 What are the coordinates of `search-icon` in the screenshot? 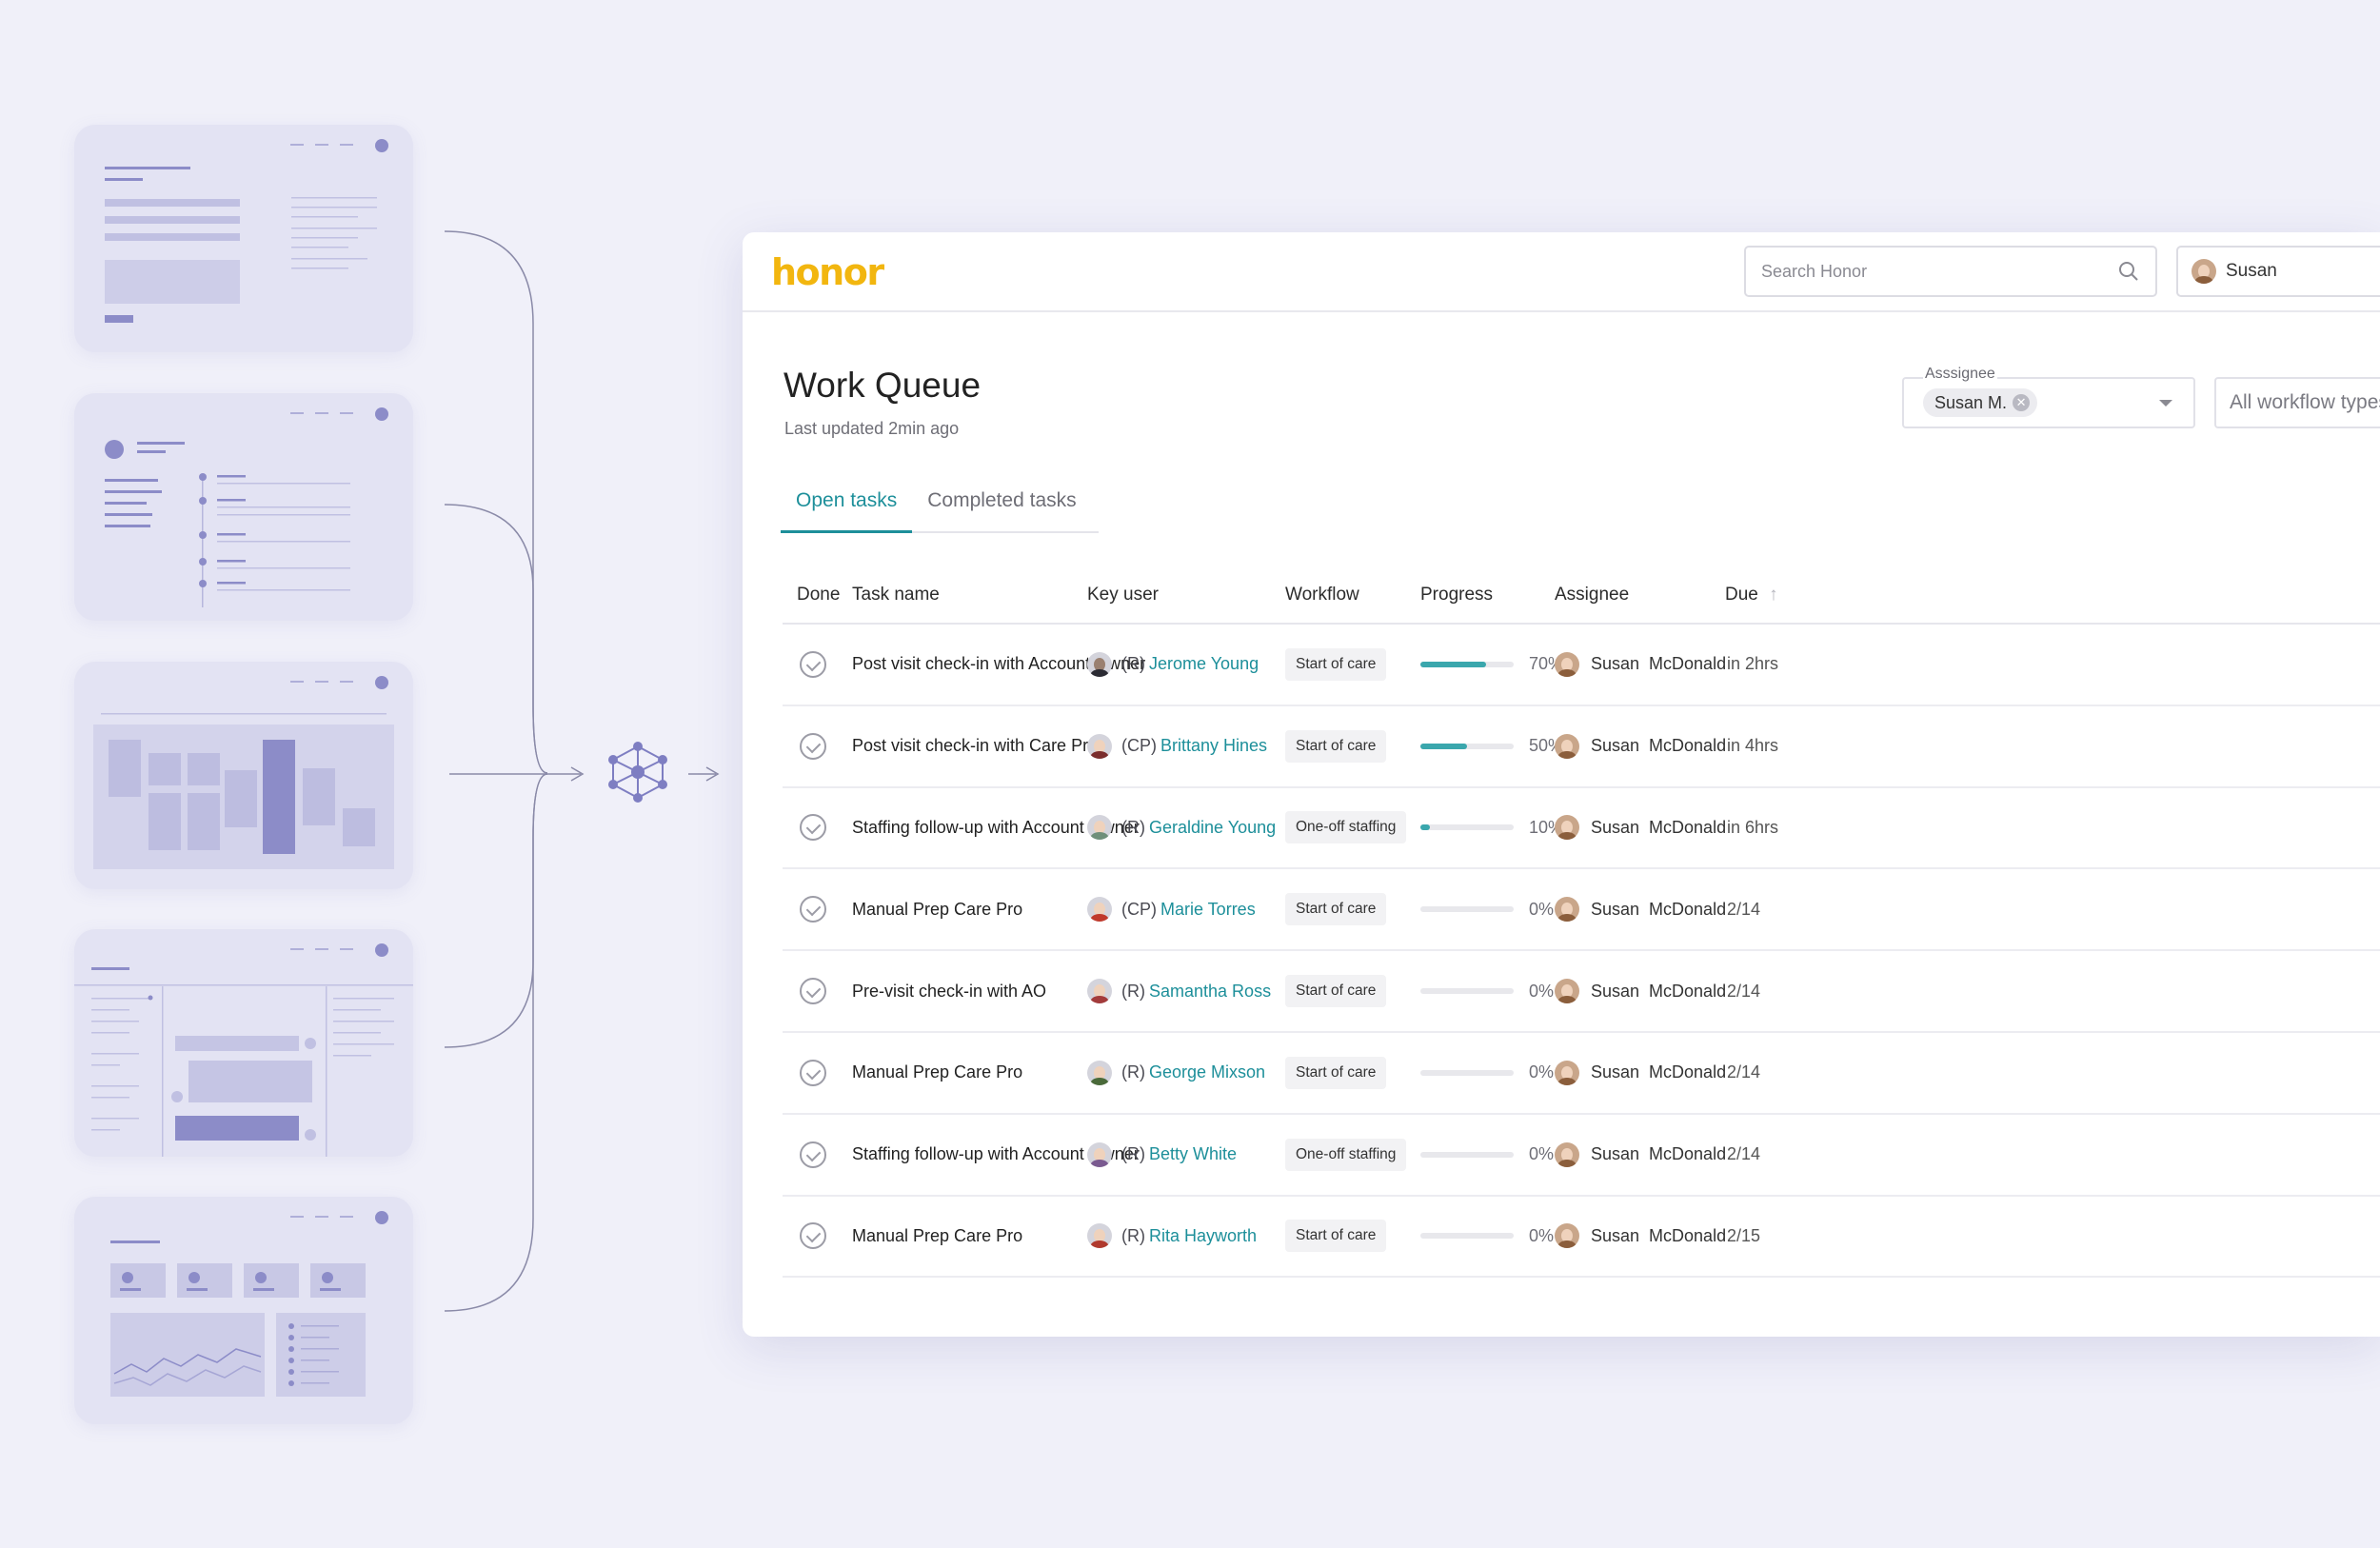 It's located at (2128, 271).